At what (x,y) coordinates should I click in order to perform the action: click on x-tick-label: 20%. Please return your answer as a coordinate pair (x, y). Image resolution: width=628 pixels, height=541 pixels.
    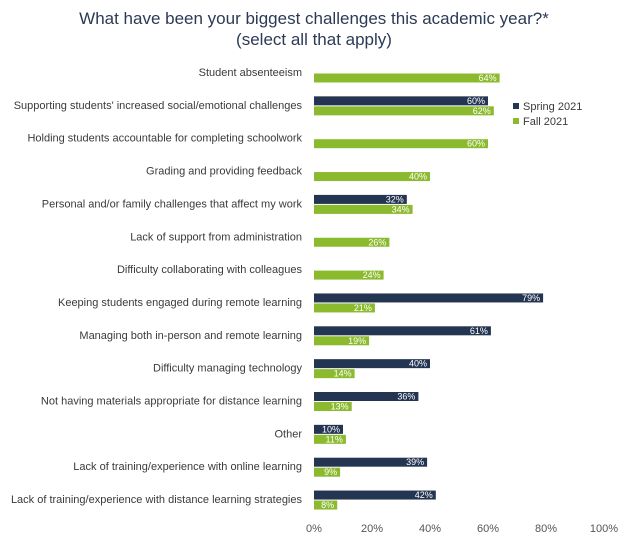
    Looking at the image, I should click on (372, 529).